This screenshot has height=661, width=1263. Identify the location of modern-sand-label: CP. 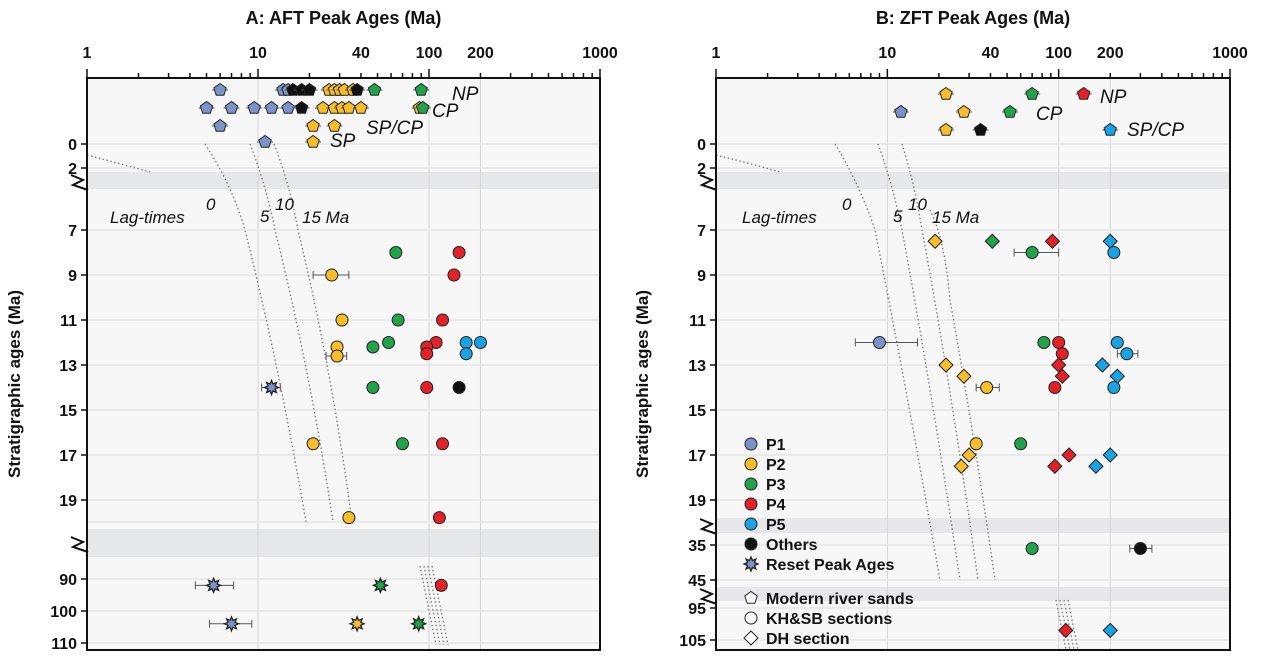
(1049, 114).